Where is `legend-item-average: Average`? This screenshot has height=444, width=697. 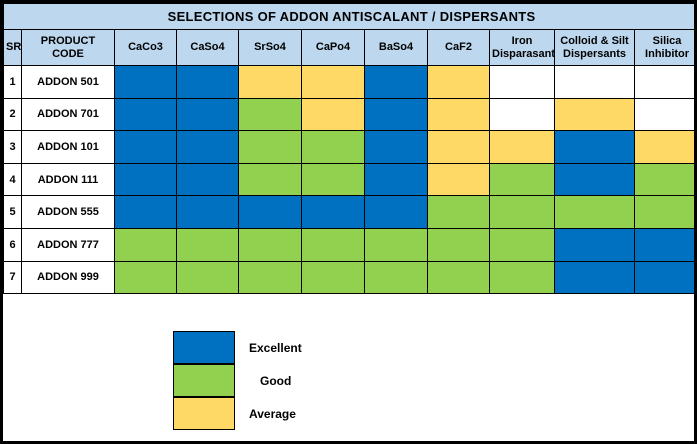
legend-item-average: Average is located at coordinates (303, 413).